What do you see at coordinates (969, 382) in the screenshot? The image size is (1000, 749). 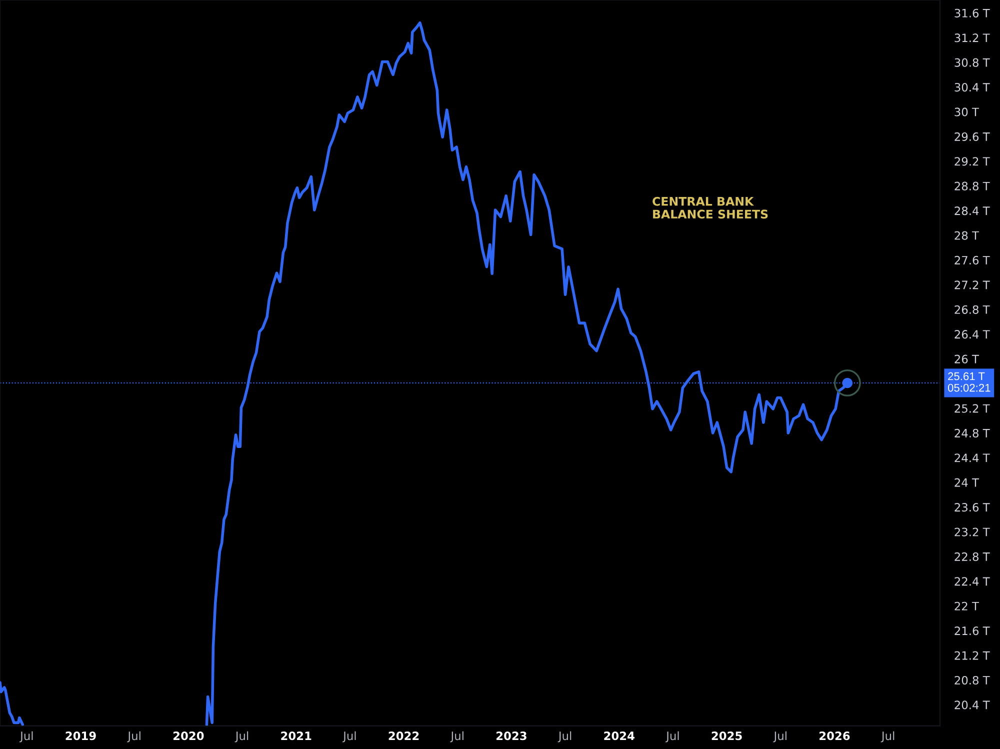 I see `ref-line-label: 25.61 T 05:02:21` at bounding box center [969, 382].